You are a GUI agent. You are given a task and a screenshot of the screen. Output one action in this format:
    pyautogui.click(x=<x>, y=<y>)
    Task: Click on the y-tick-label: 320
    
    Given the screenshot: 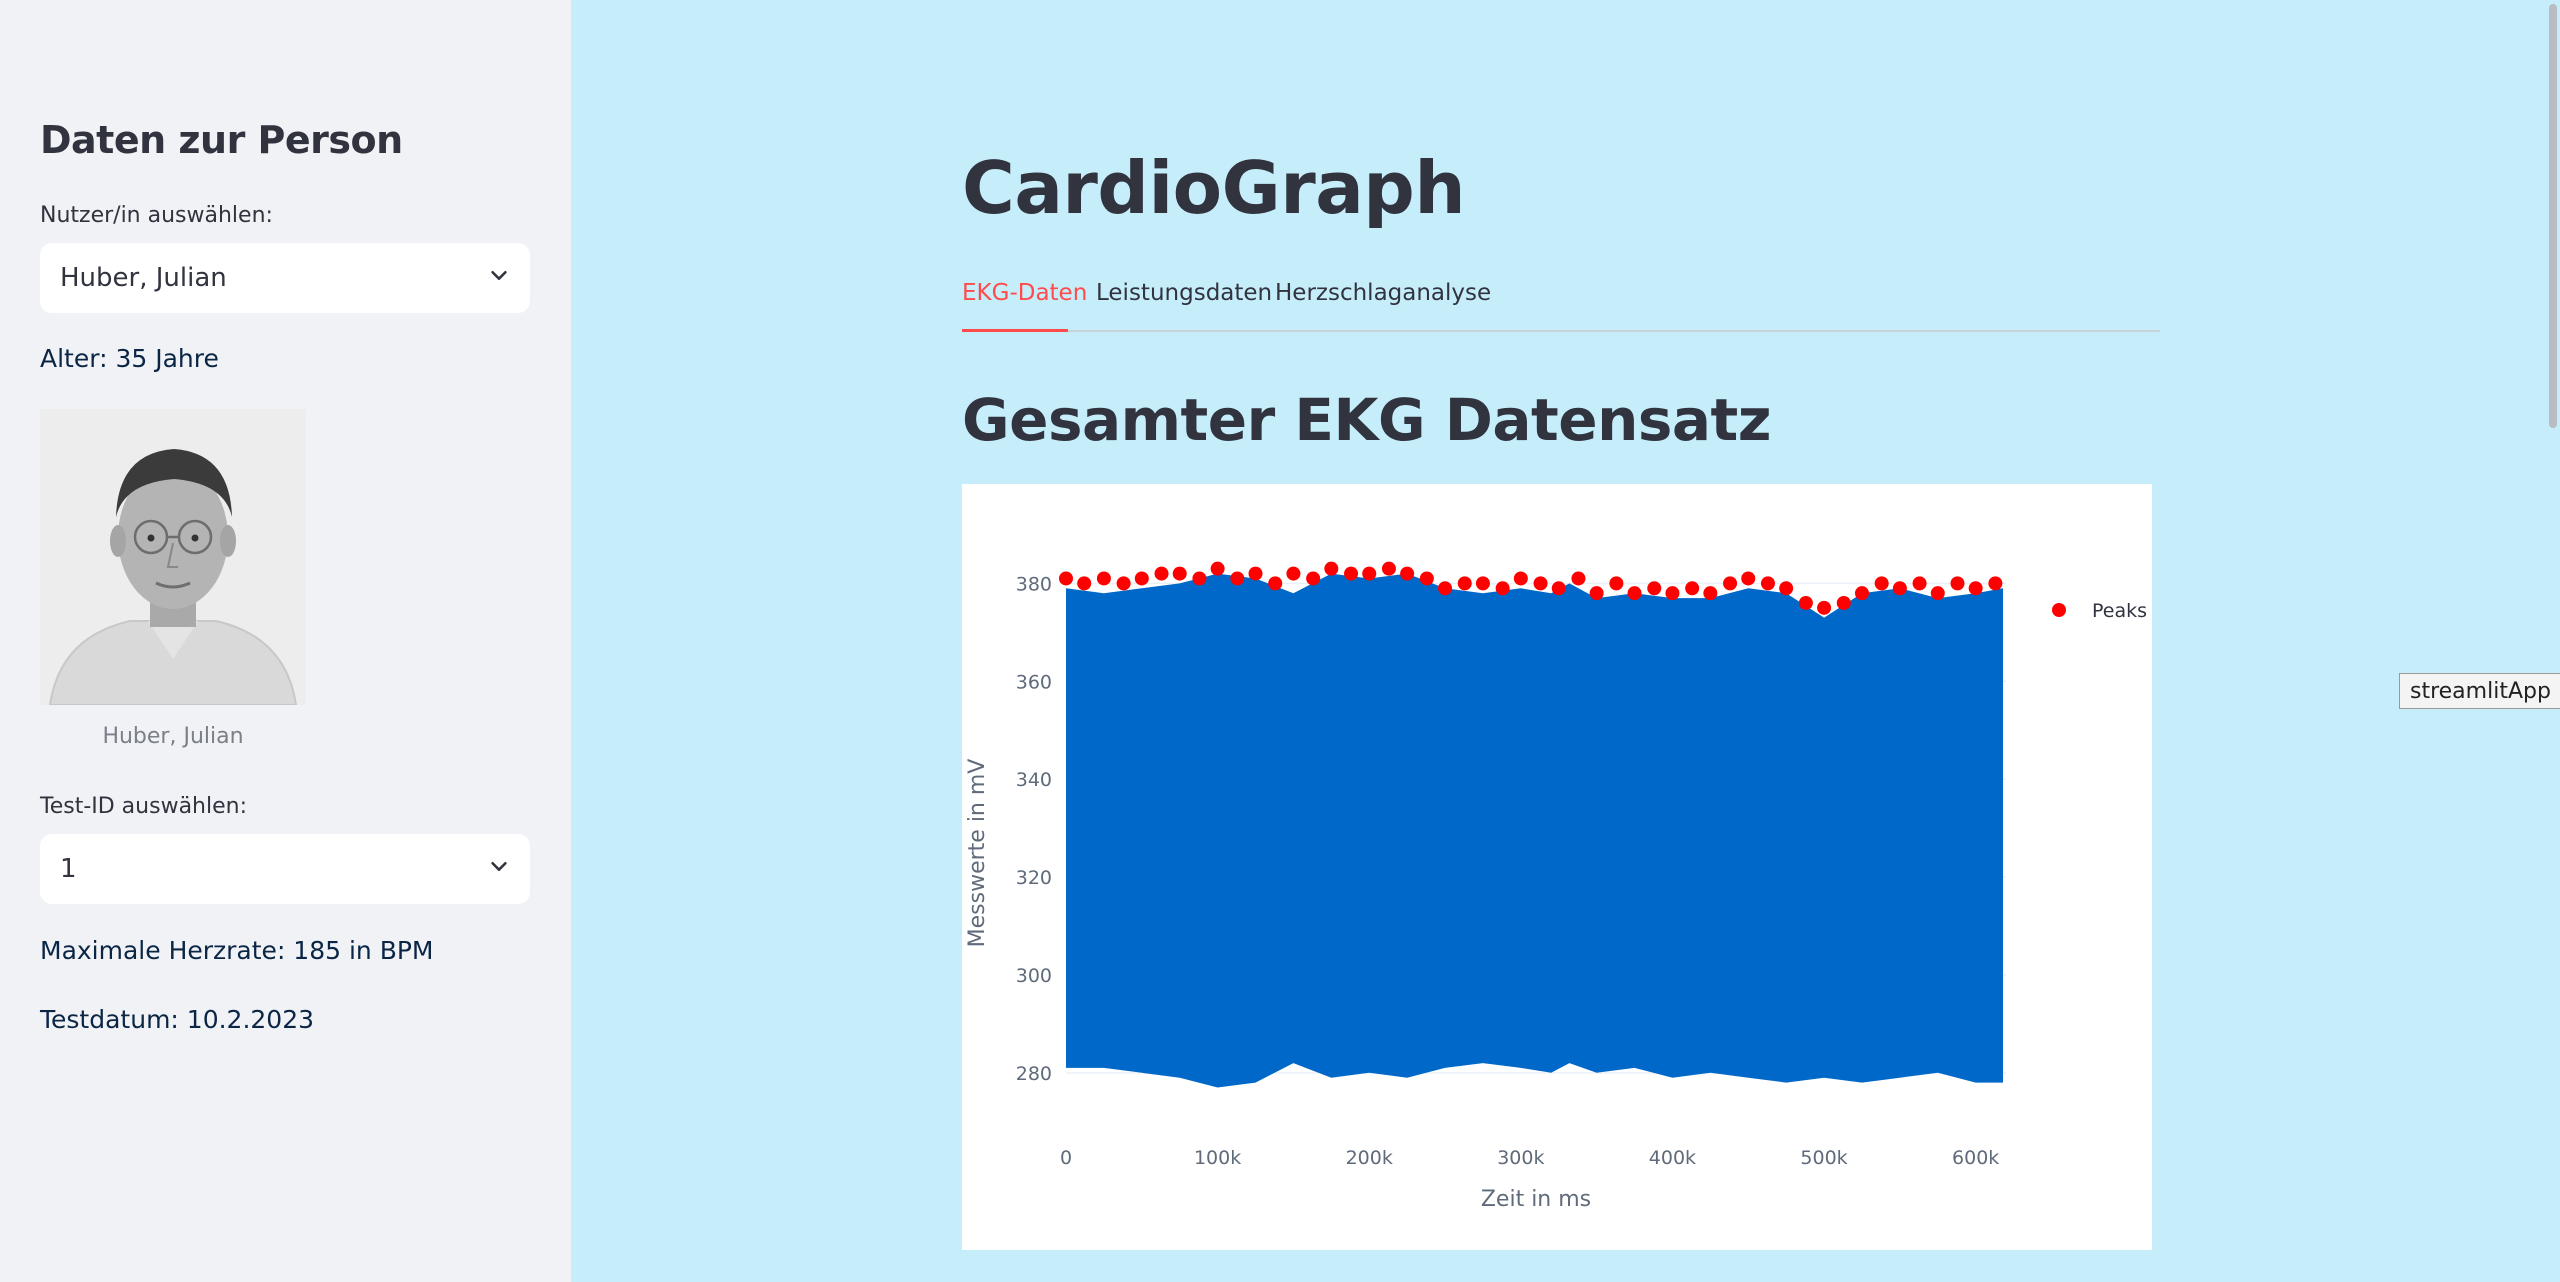 What is the action you would take?
    pyautogui.click(x=1034, y=878)
    